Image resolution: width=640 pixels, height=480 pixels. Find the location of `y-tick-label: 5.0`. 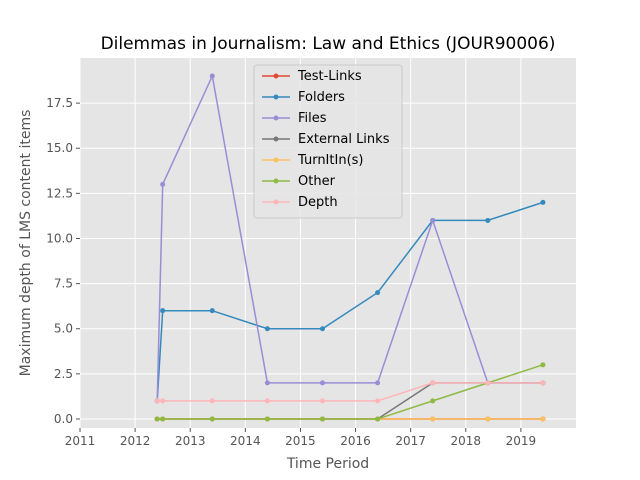

y-tick-label: 5.0 is located at coordinates (63, 329).